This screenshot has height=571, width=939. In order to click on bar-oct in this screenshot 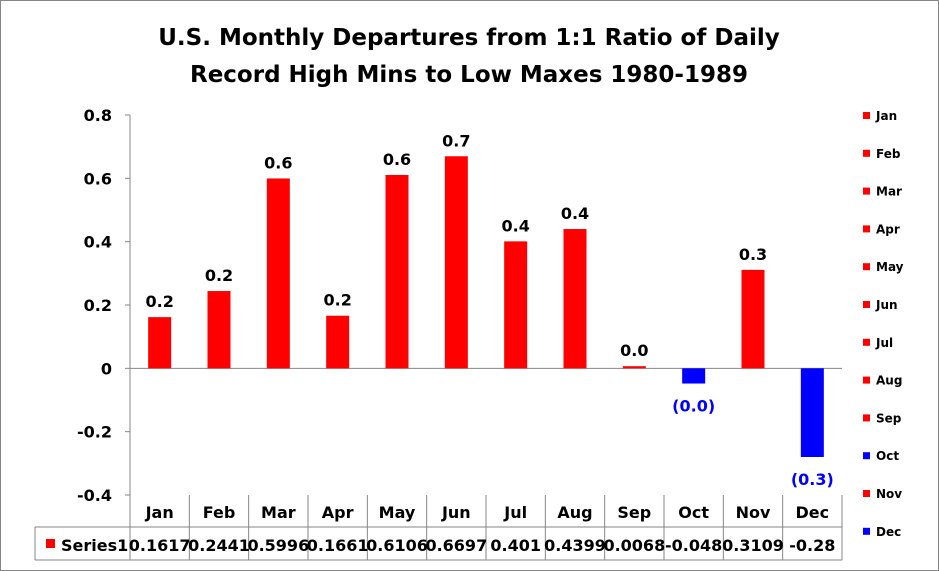, I will do `click(694, 376)`.